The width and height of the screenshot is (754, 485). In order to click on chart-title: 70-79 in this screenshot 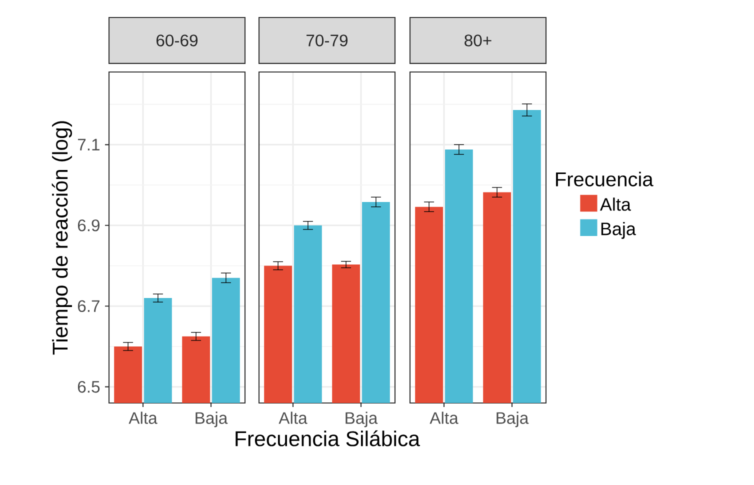, I will do `click(327, 40)`.